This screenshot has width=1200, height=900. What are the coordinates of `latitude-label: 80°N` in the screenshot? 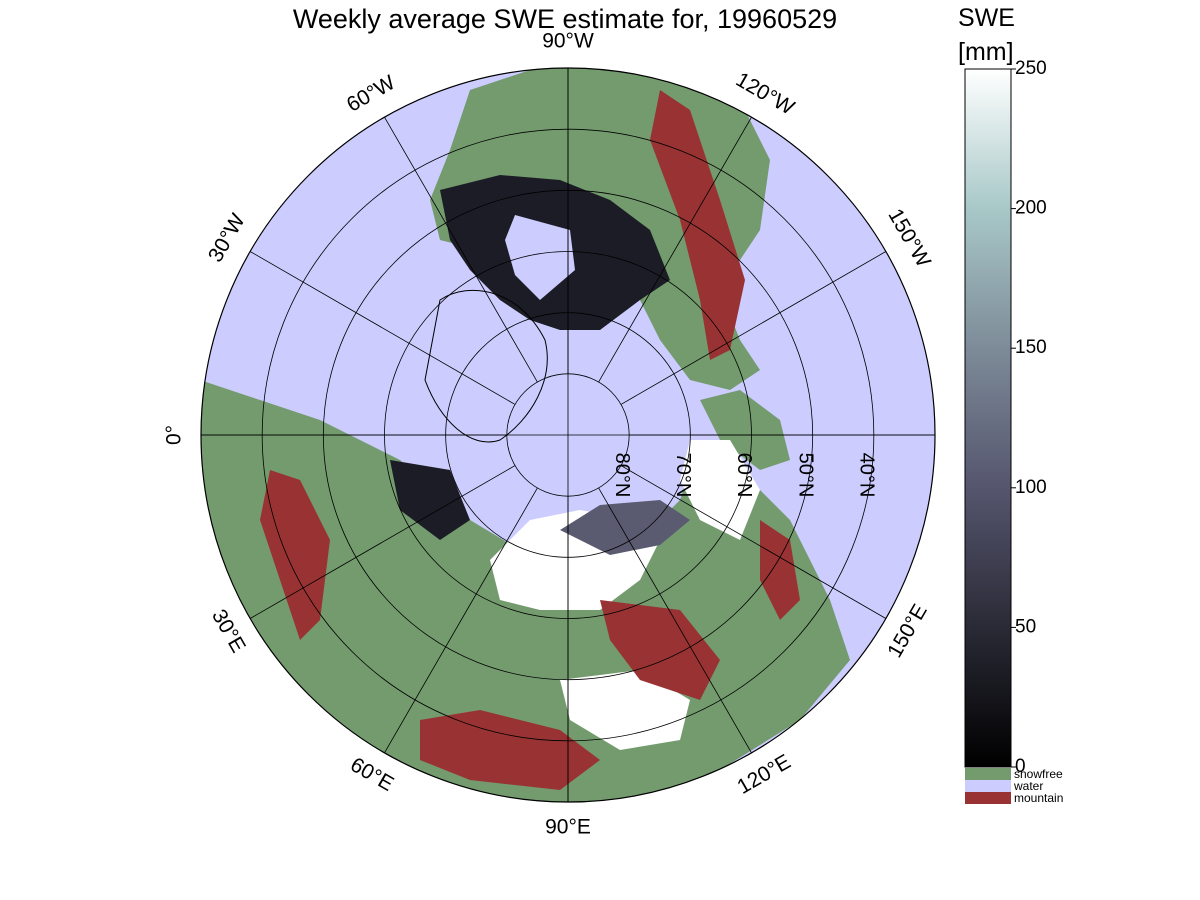 It's located at (622, 475).